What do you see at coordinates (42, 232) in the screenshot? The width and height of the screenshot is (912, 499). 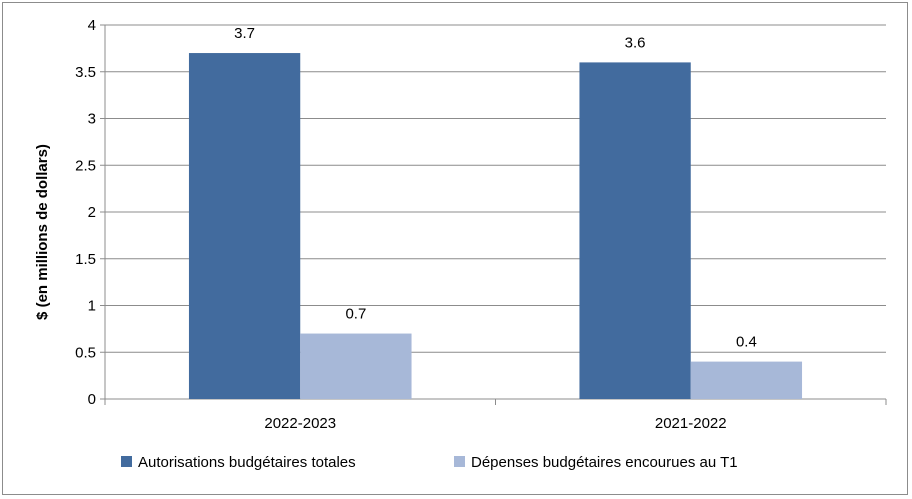 I see `y-axis-title: $ (en millions de dollars)` at bounding box center [42, 232].